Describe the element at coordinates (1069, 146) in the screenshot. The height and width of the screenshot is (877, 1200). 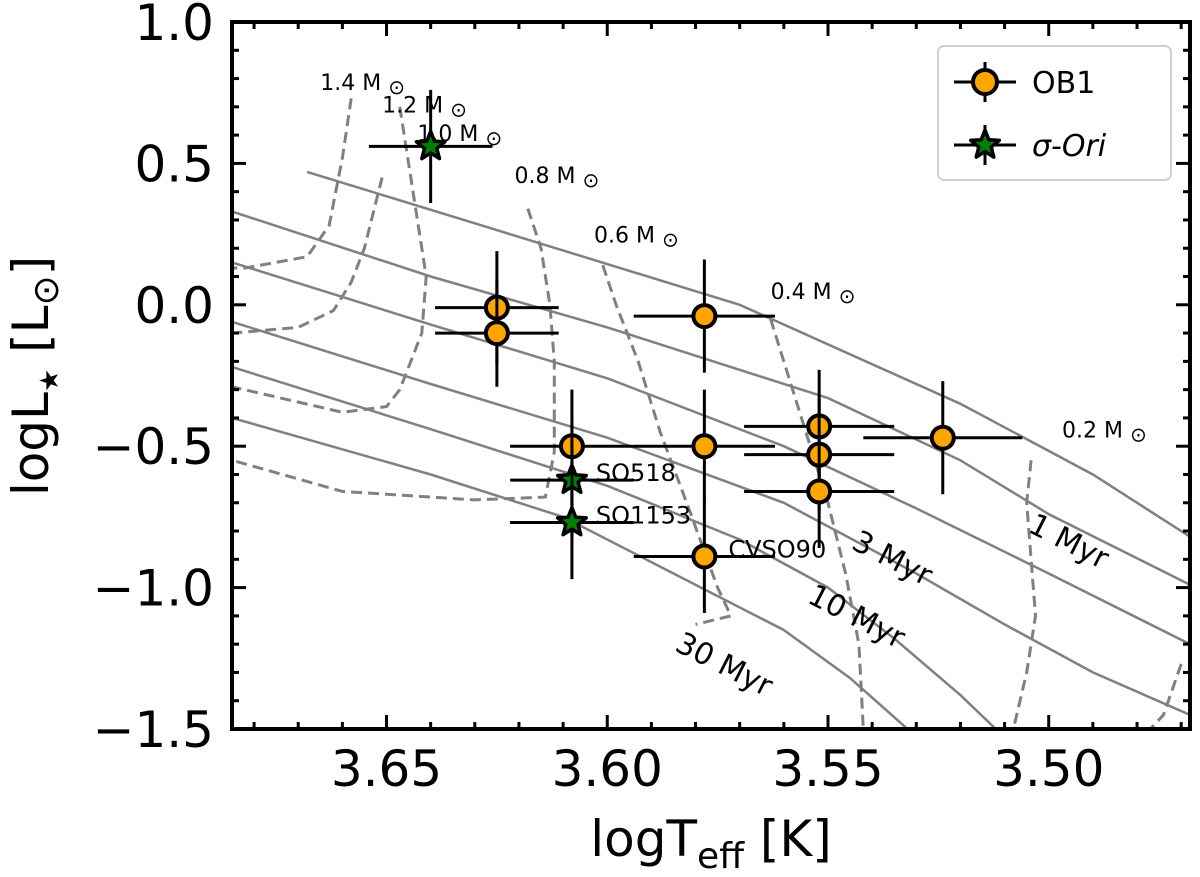
I see `legend-sigma-ori-label: σ-Ori` at that location.